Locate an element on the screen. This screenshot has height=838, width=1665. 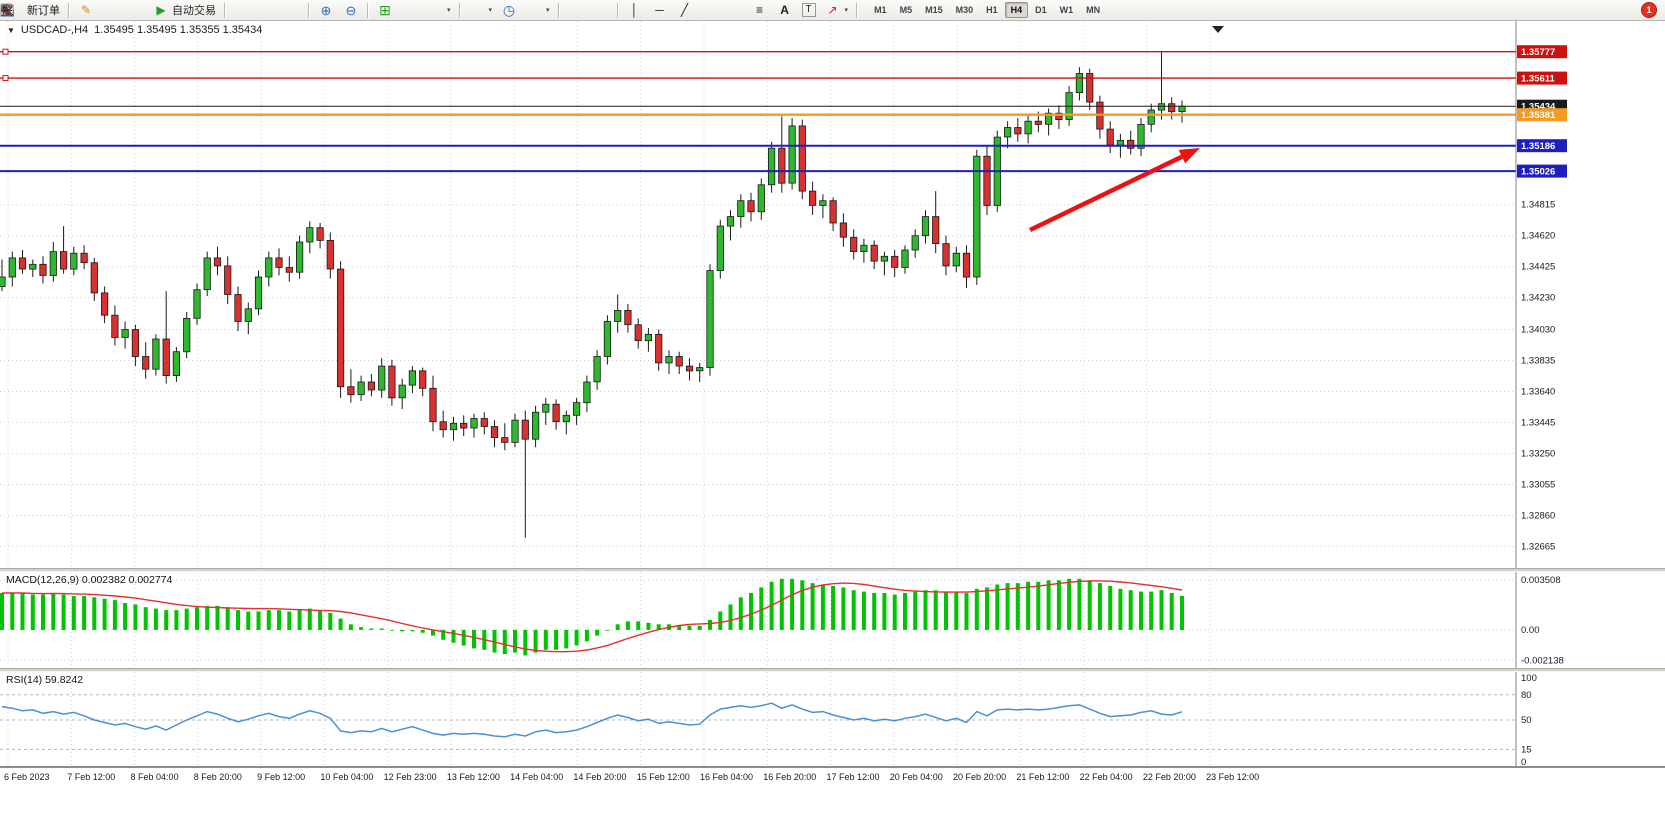
svg-text: 1.35381 is located at coordinates (1538, 115).